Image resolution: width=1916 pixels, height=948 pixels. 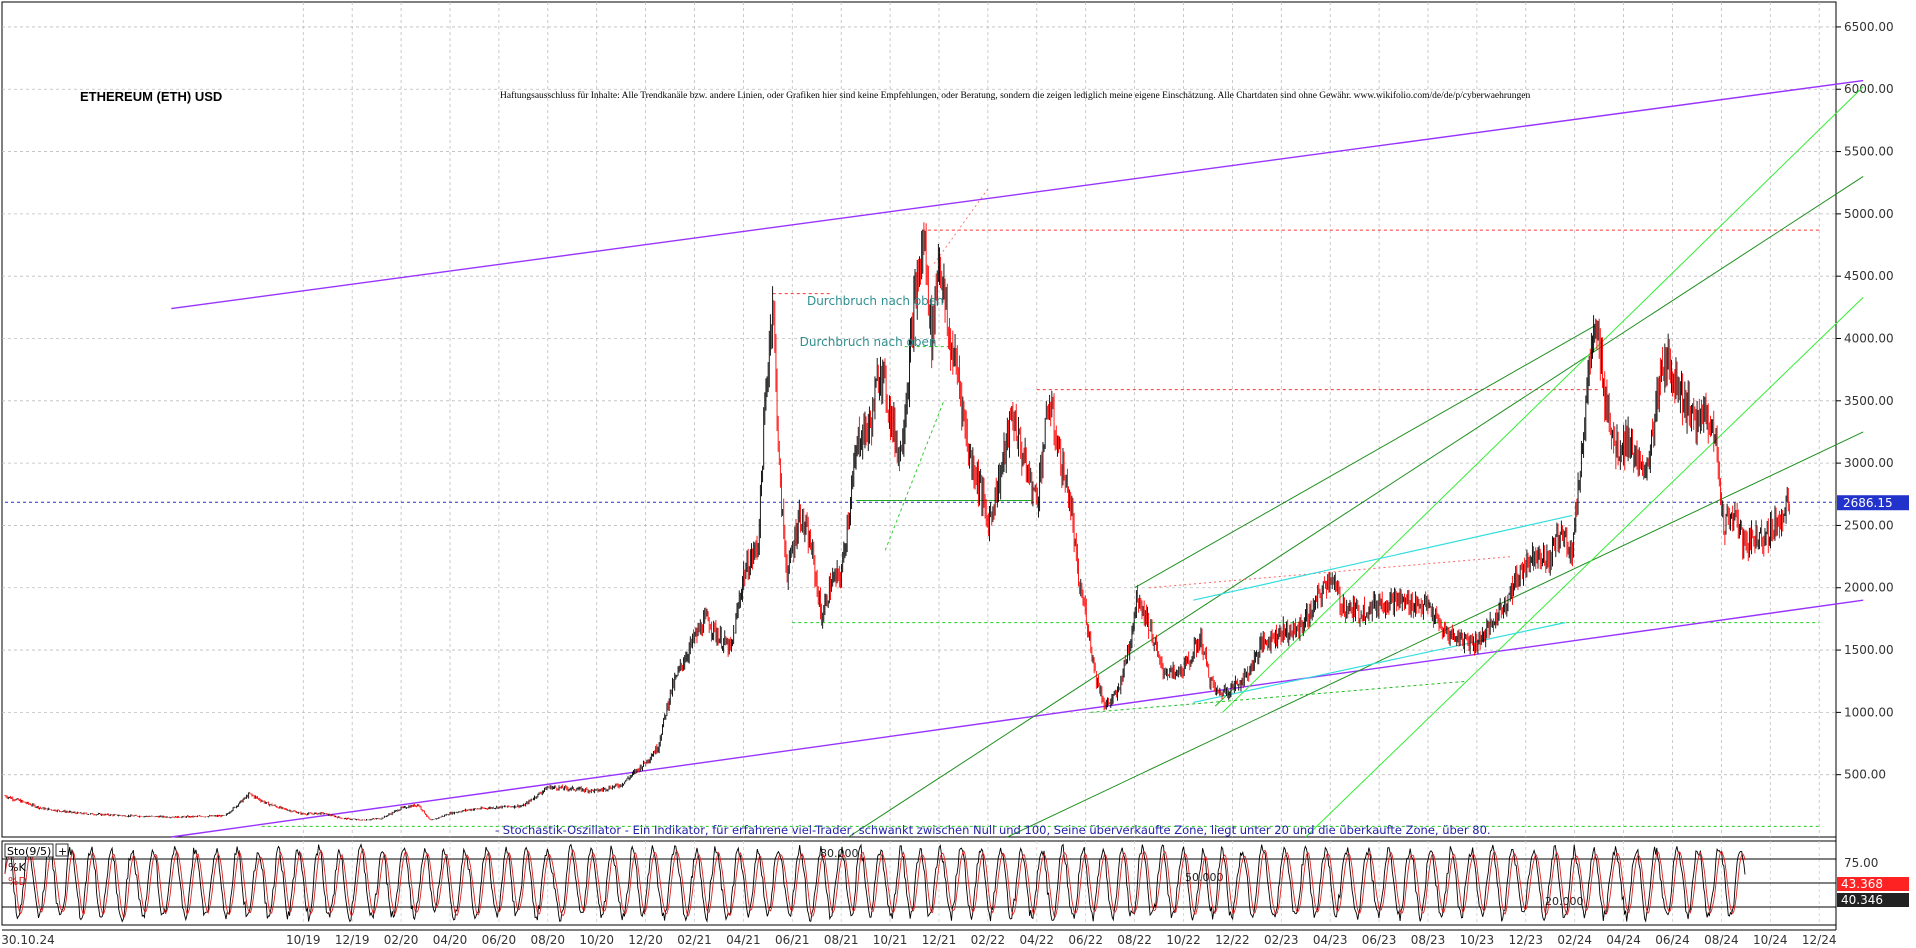 What do you see at coordinates (694, 940) in the screenshot?
I see `x-tick-label-9: 02/21` at bounding box center [694, 940].